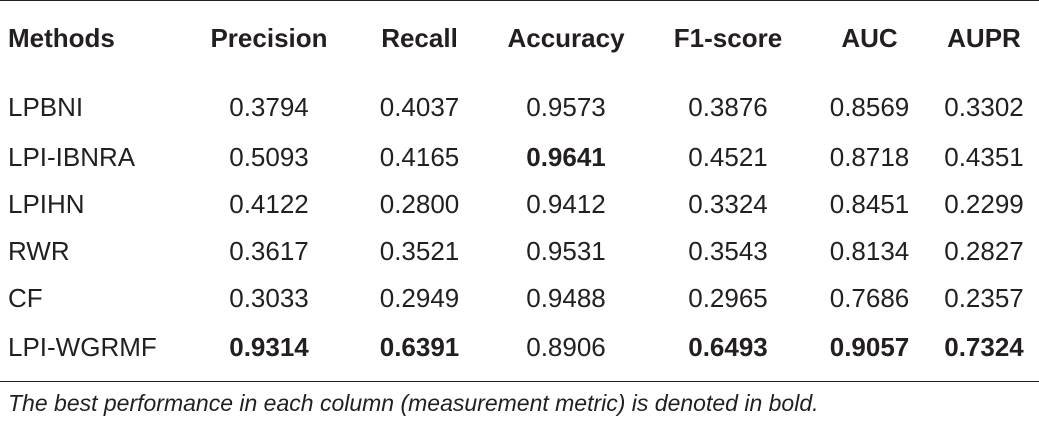 The height and width of the screenshot is (433, 1039). Describe the element at coordinates (269, 347) in the screenshot. I see `precision-cell: 0.9314` at that location.